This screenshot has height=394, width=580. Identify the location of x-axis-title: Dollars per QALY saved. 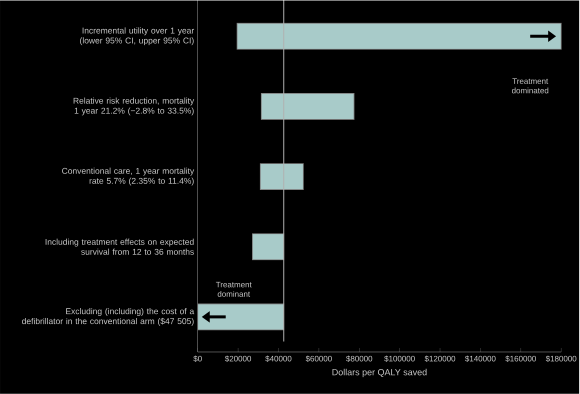
(379, 373).